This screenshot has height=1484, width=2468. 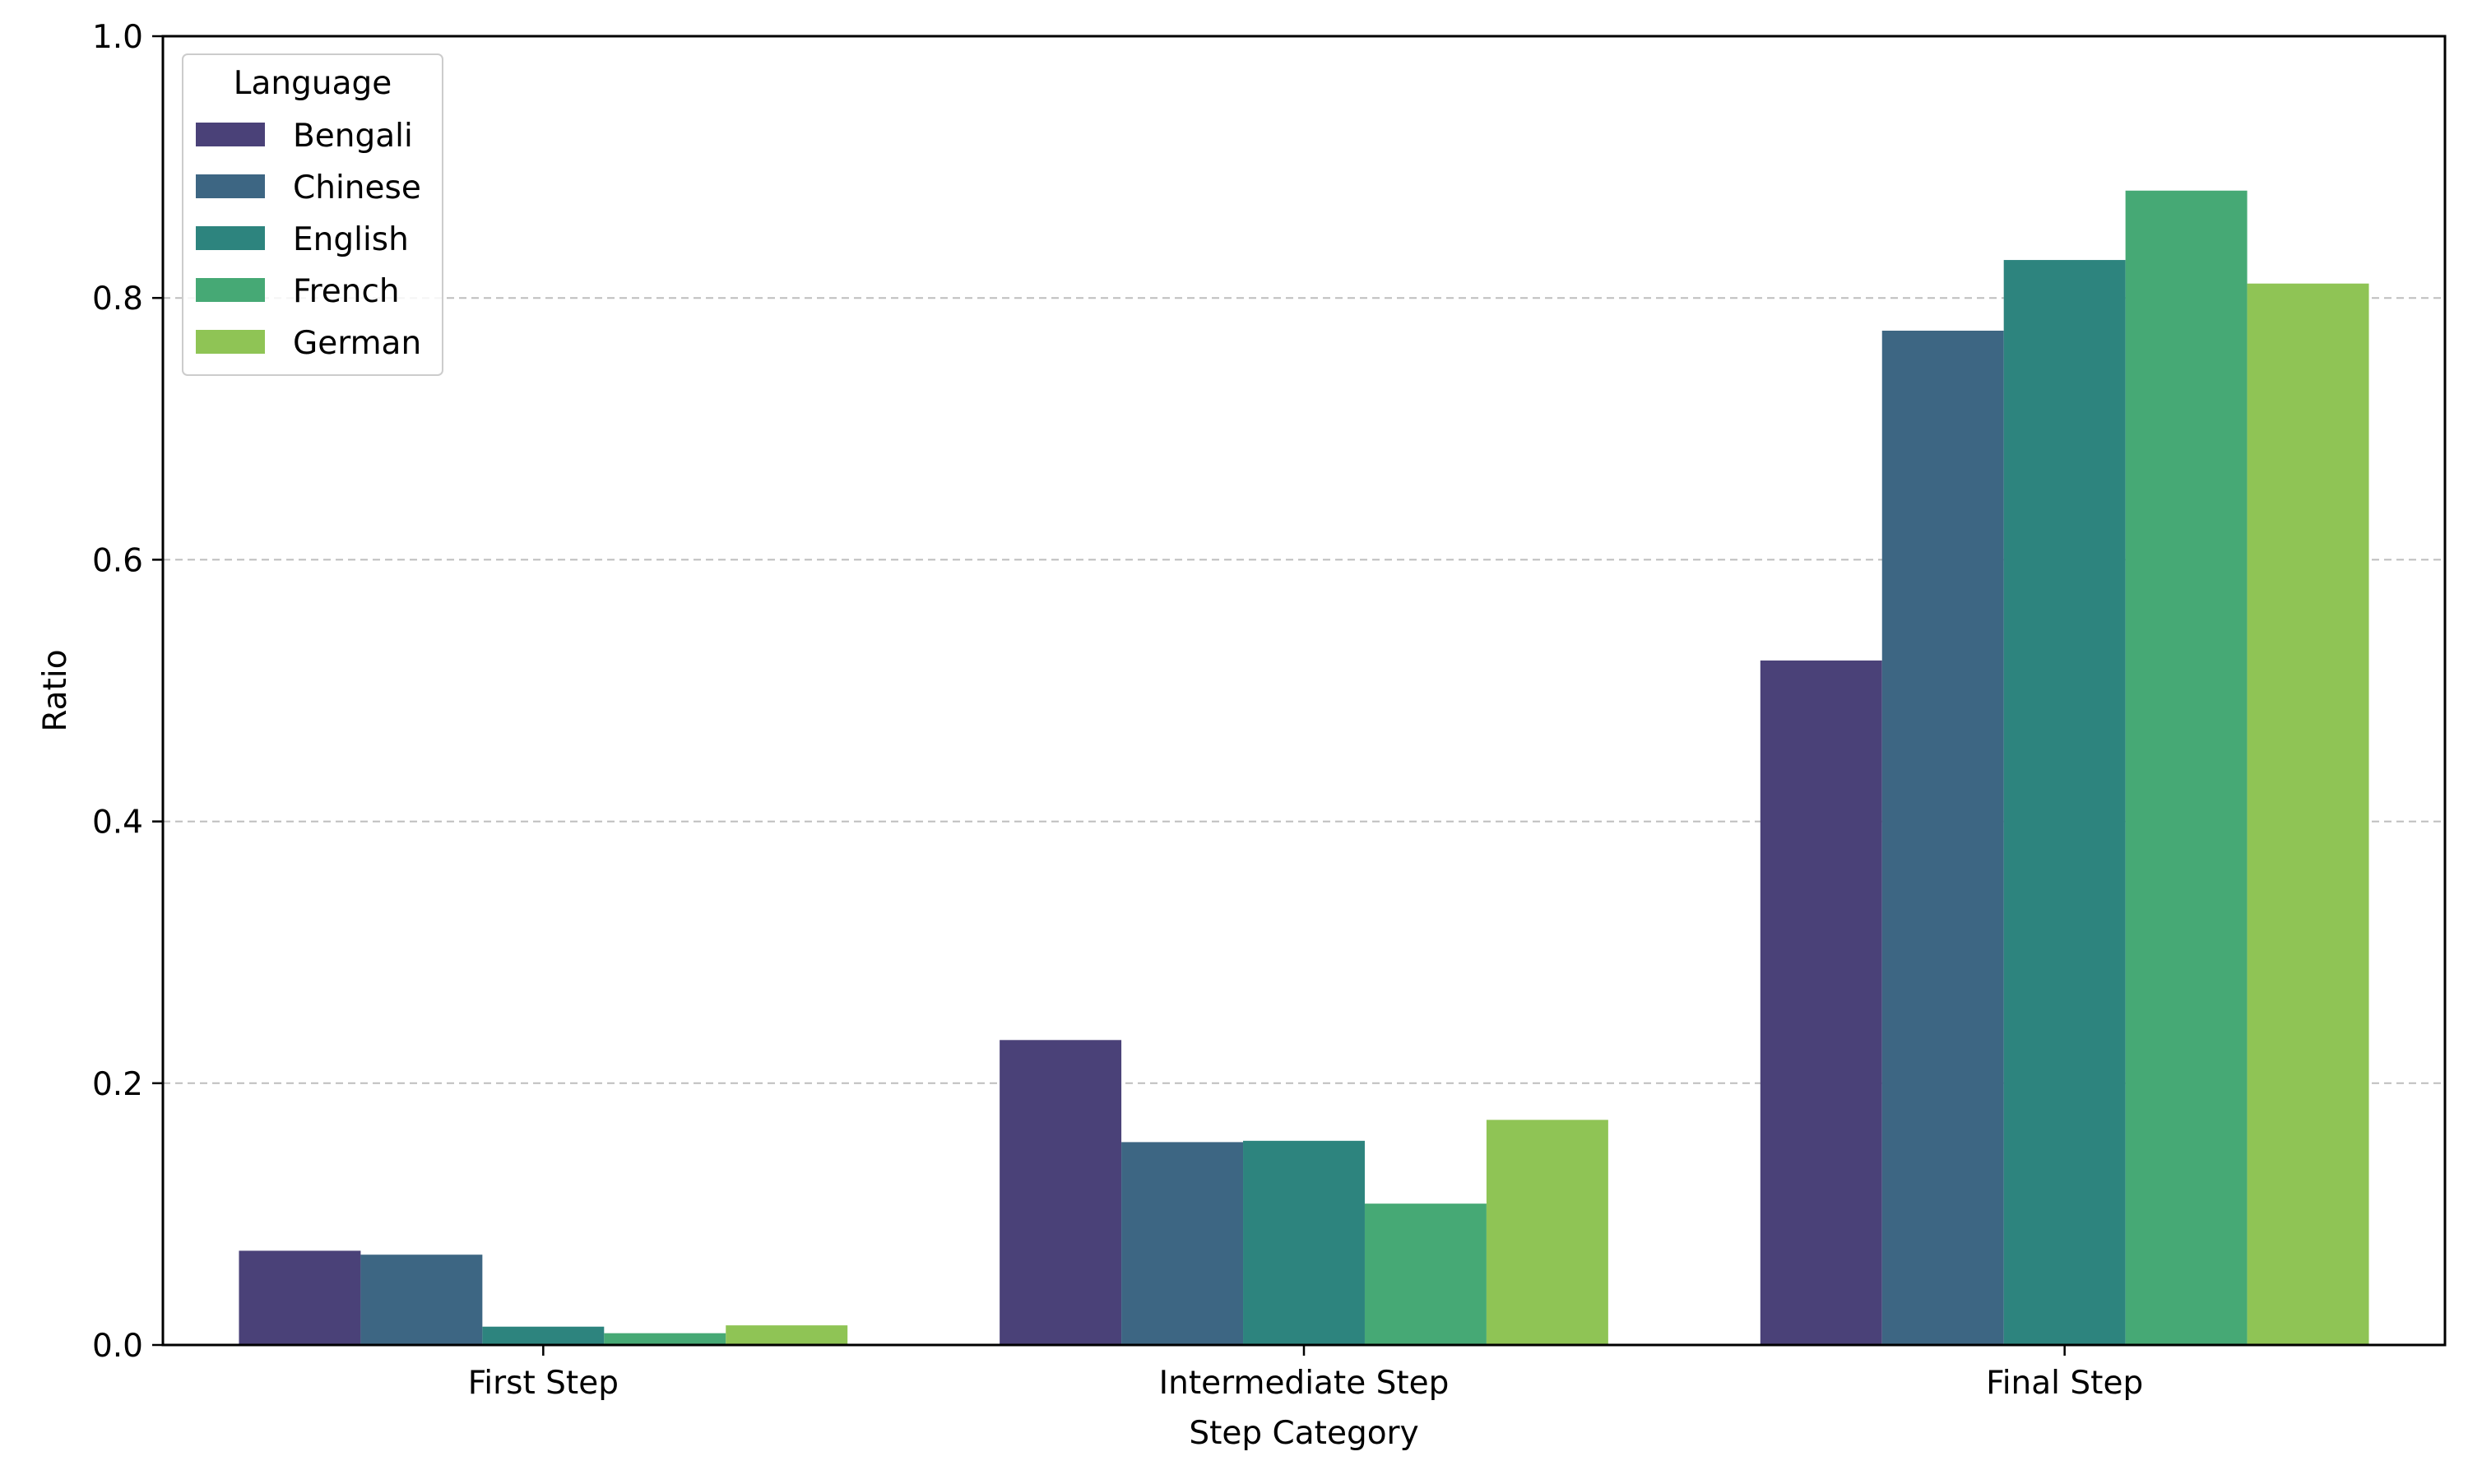 I want to click on y-tick-label: 0.6, so click(x=117, y=560).